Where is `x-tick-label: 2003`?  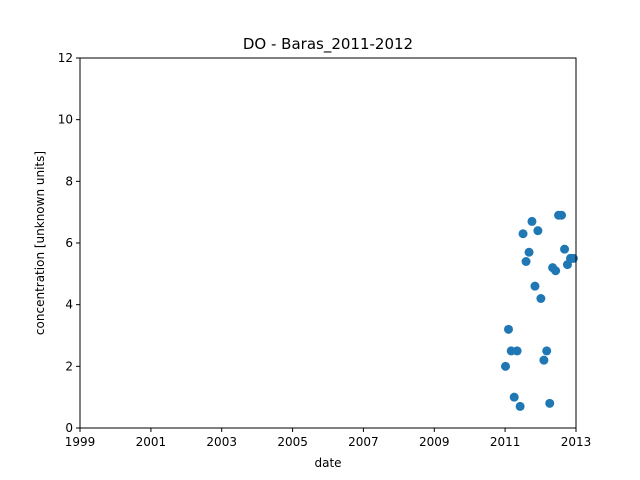
x-tick-label: 2003 is located at coordinates (221, 442).